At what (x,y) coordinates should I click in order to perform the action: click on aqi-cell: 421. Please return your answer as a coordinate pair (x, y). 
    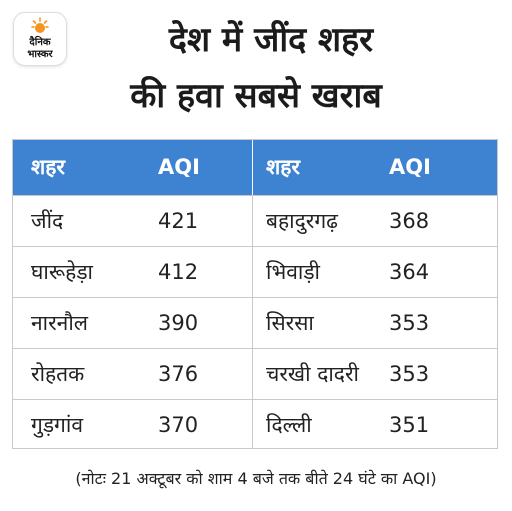
    Looking at the image, I should click on (178, 221).